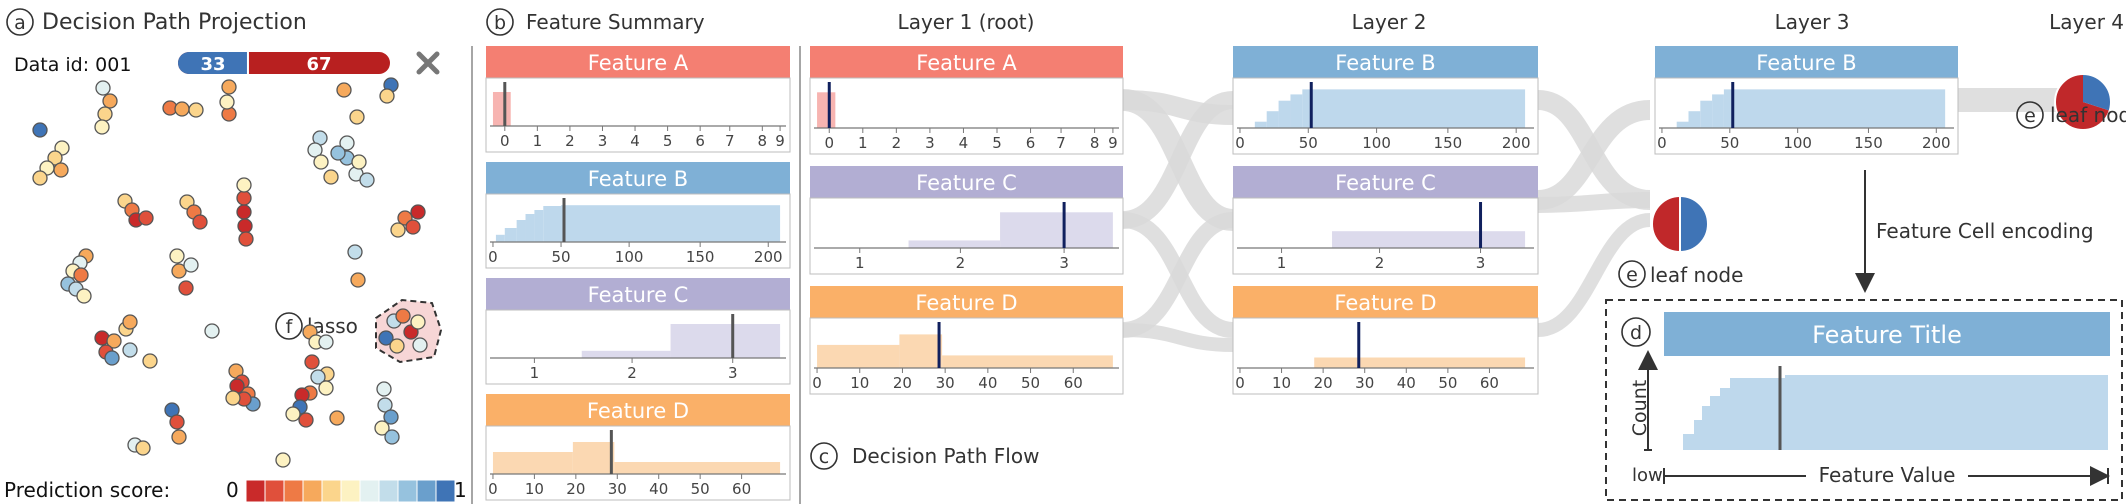  I want to click on feature-cell-a-summary: Feature A 0 1 2 3 4 5 6 7 8 9, so click(638, 99).